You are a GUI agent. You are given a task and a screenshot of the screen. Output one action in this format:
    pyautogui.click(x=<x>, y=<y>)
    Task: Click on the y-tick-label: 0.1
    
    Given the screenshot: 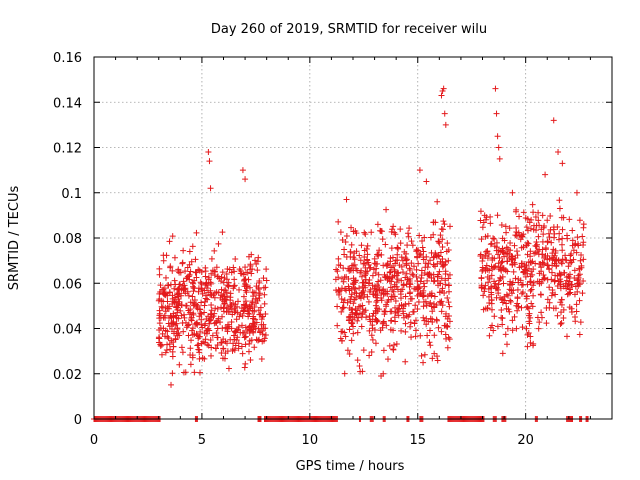 What is the action you would take?
    pyautogui.click(x=71, y=194)
    